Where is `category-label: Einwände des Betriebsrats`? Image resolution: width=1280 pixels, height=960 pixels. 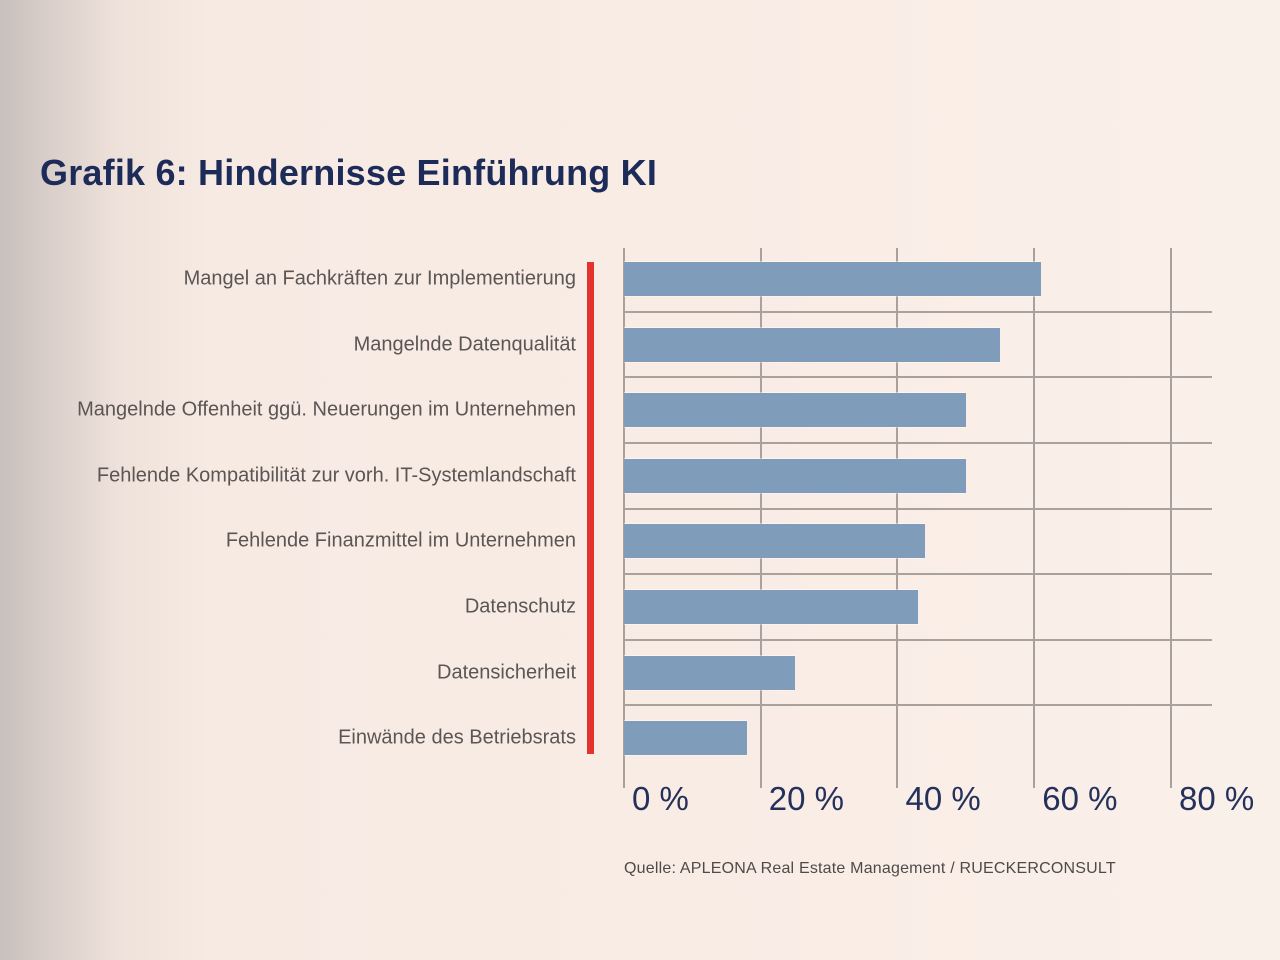 category-label: Einwände des Betriebsrats is located at coordinates (457, 737).